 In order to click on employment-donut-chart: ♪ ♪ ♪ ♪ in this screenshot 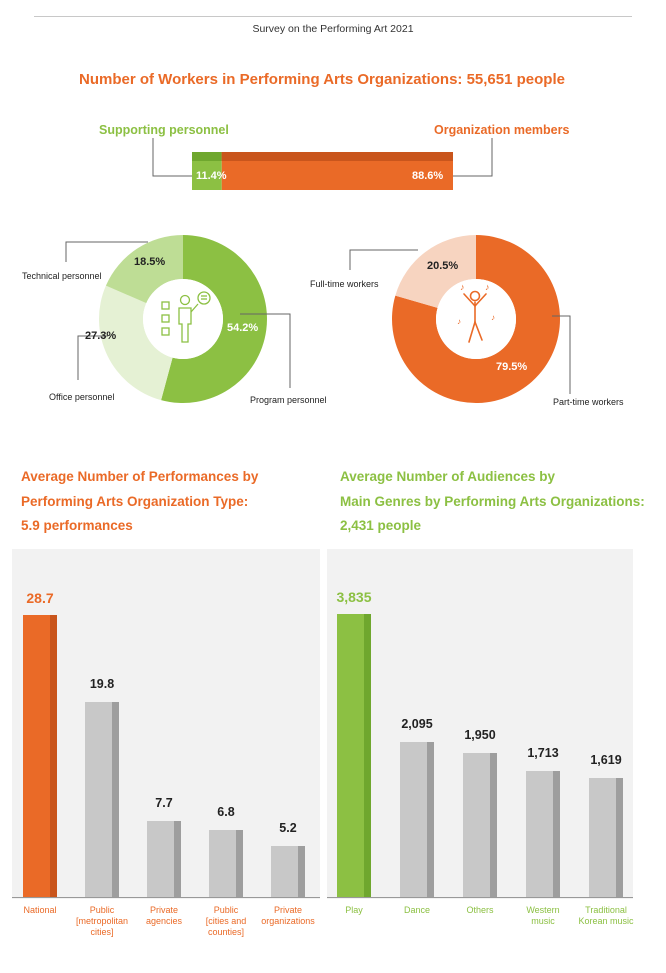, I will do `click(460, 319)`.